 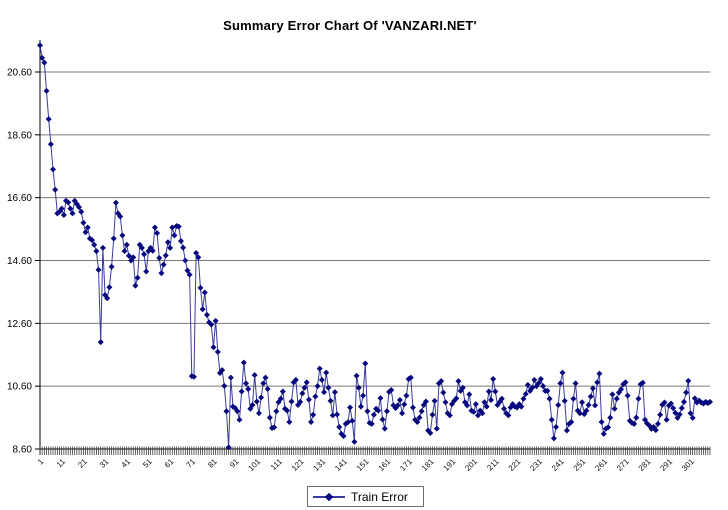 What do you see at coordinates (493, 465) in the screenshot?
I see `x-tick-label: 211` at bounding box center [493, 465].